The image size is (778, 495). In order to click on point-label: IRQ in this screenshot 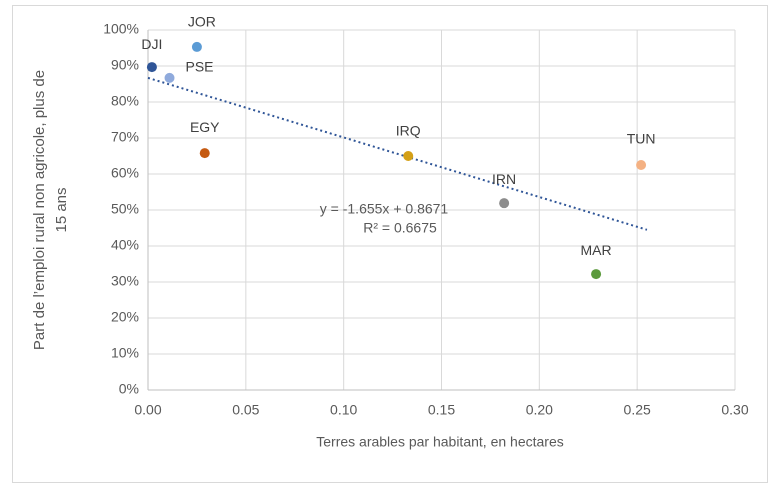, I will do `click(408, 131)`.